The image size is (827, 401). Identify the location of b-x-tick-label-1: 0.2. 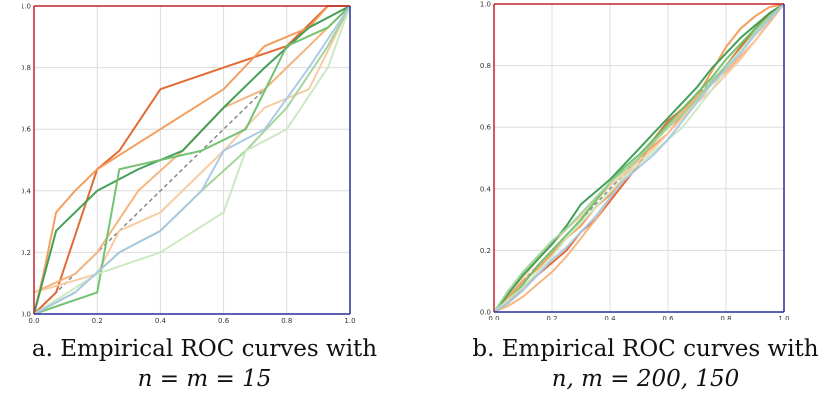
(551, 317).